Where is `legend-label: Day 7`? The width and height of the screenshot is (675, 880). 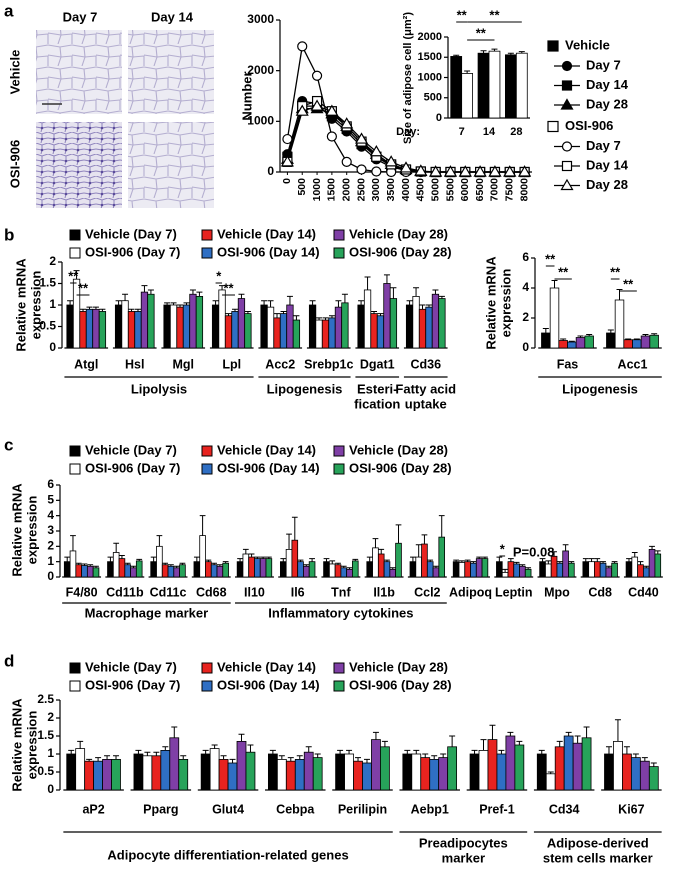 legend-label: Day 7 is located at coordinates (603, 64).